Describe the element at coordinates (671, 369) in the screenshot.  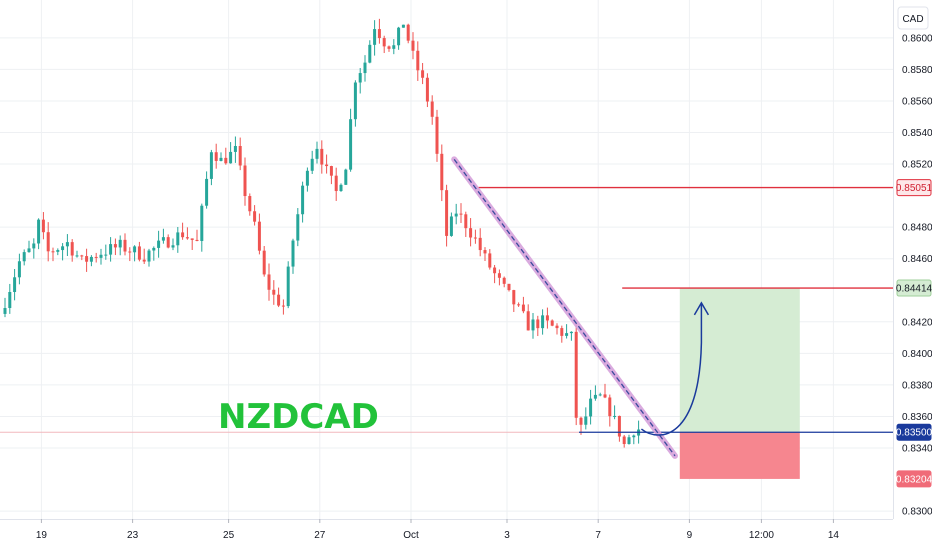
I see `arrow-curve` at that location.